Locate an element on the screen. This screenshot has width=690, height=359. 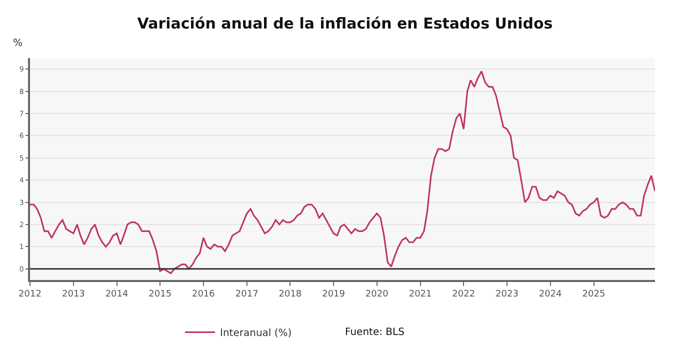
x-tick-label: 2016 is located at coordinates (204, 295).